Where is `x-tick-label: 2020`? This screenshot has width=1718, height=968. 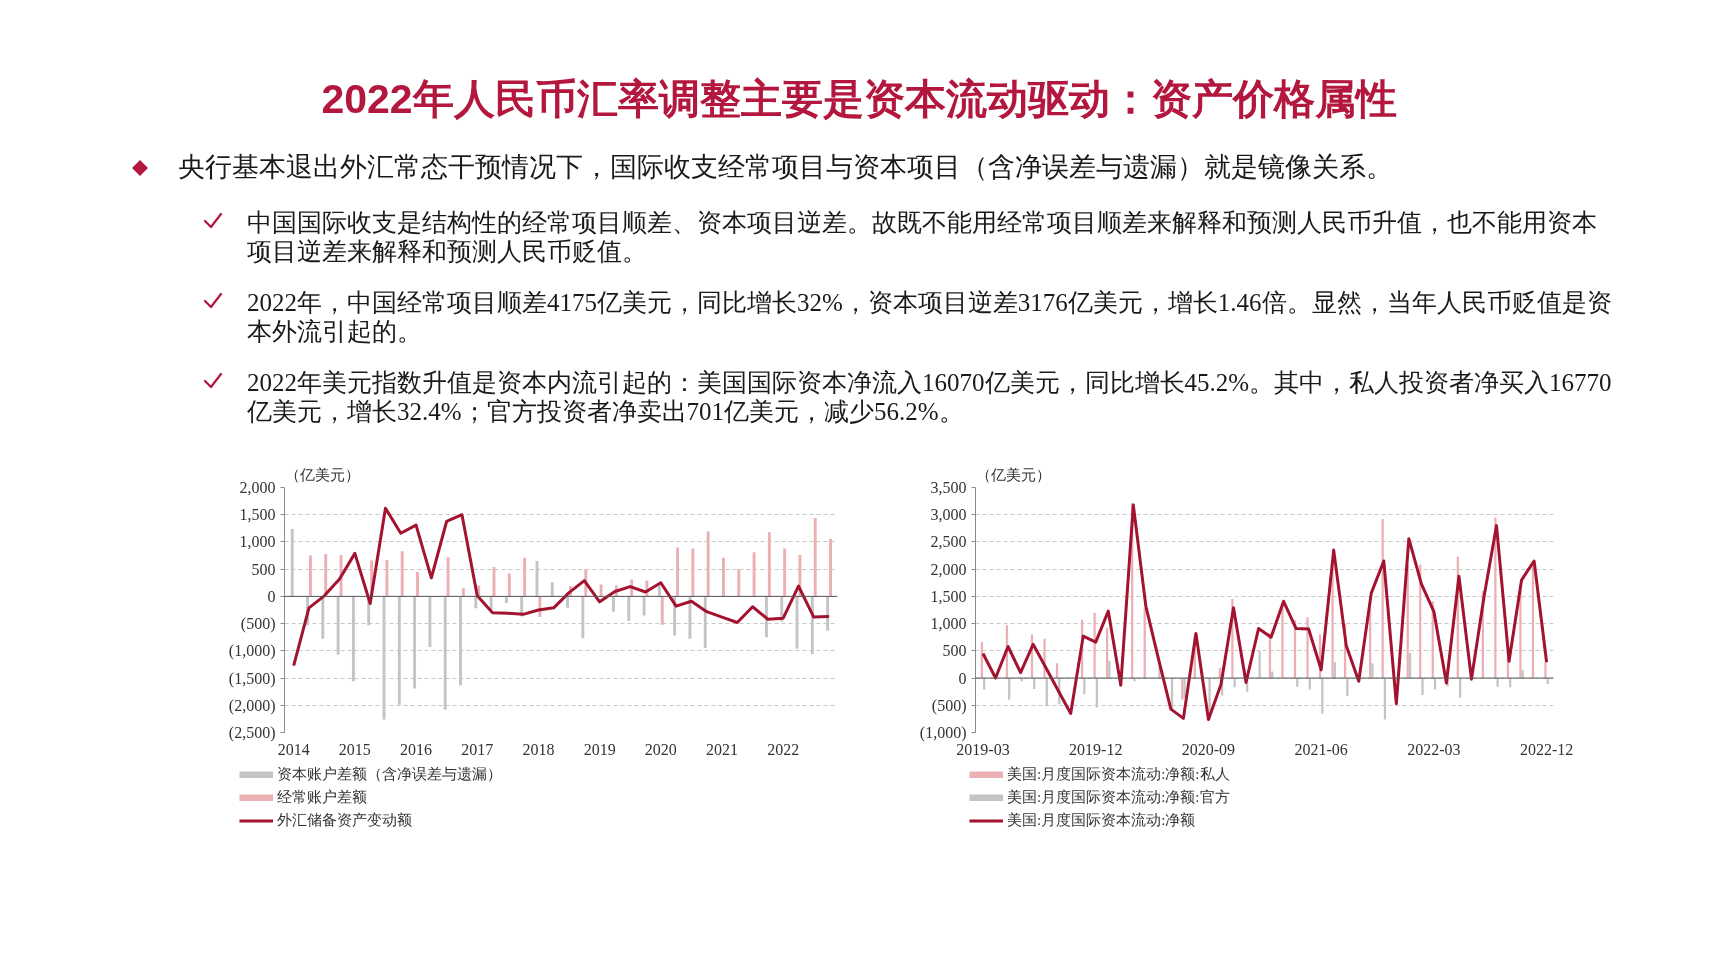
x-tick-label: 2020 is located at coordinates (660, 749).